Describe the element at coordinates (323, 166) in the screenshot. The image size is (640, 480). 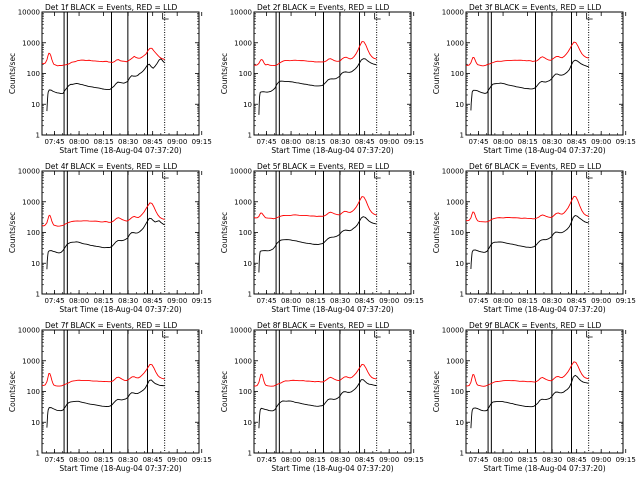
I see `panel-title: Det 5f BLACK = Events, RED = LLD` at that location.